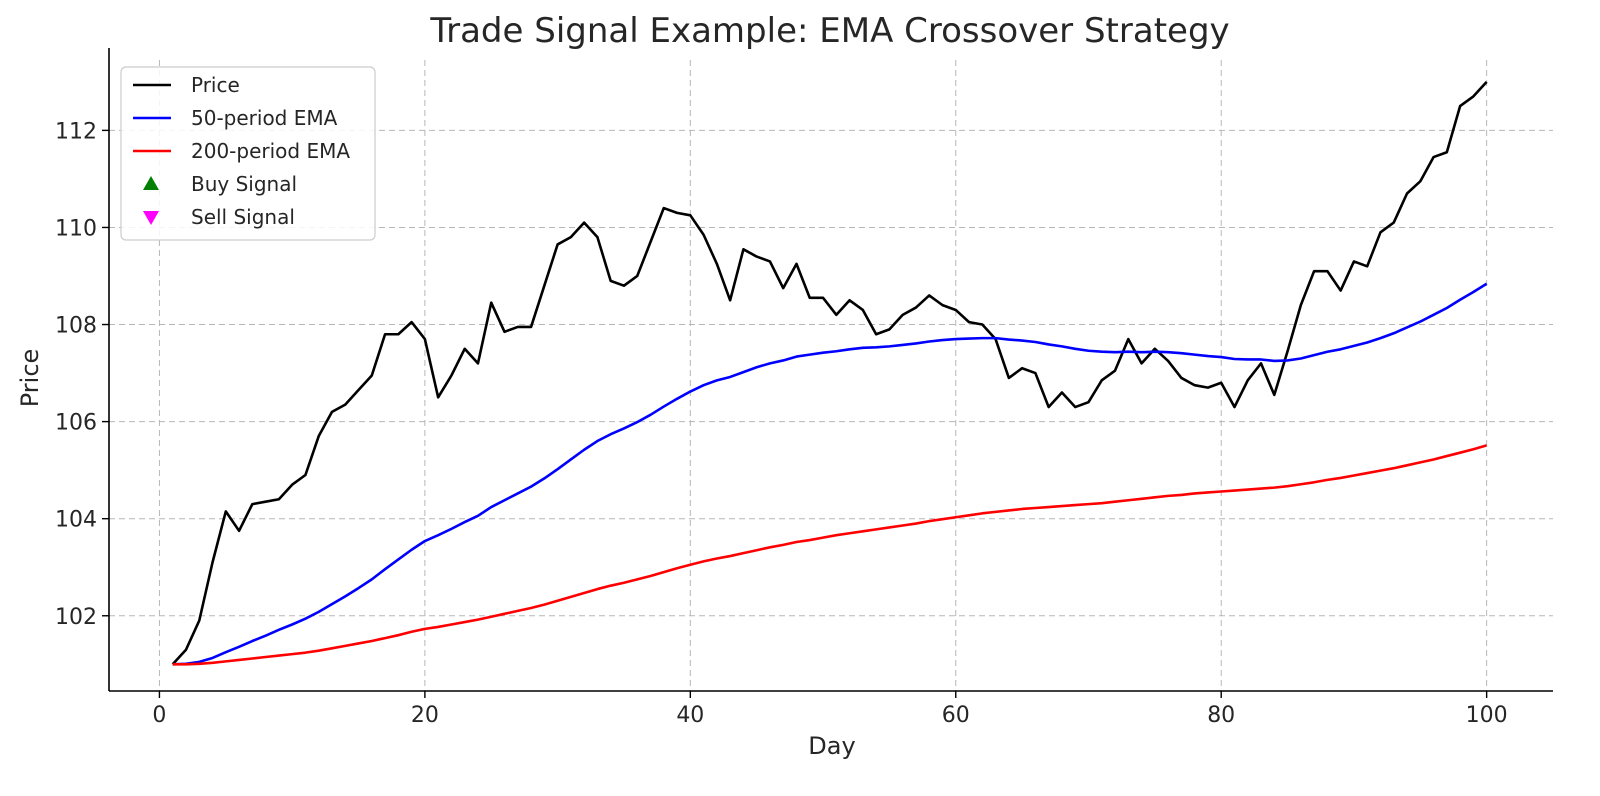 This screenshot has height=796, width=1600. Describe the element at coordinates (76, 131) in the screenshot. I see `y-tick-label-112: 112` at that location.